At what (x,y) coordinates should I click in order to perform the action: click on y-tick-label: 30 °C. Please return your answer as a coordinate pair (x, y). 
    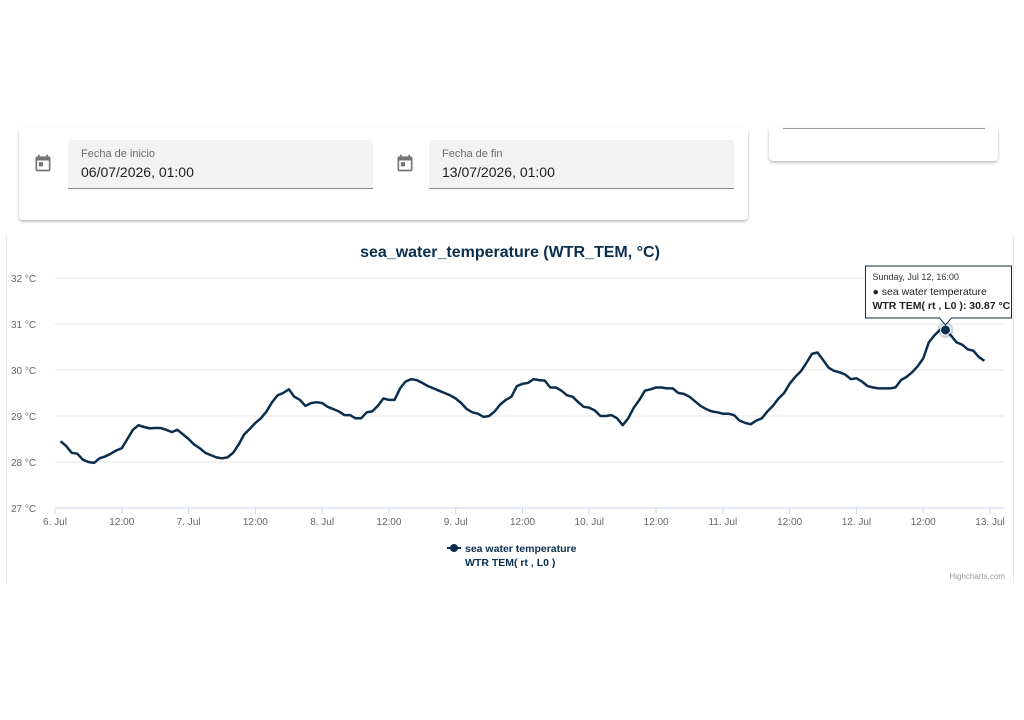
    Looking at the image, I should click on (23, 371).